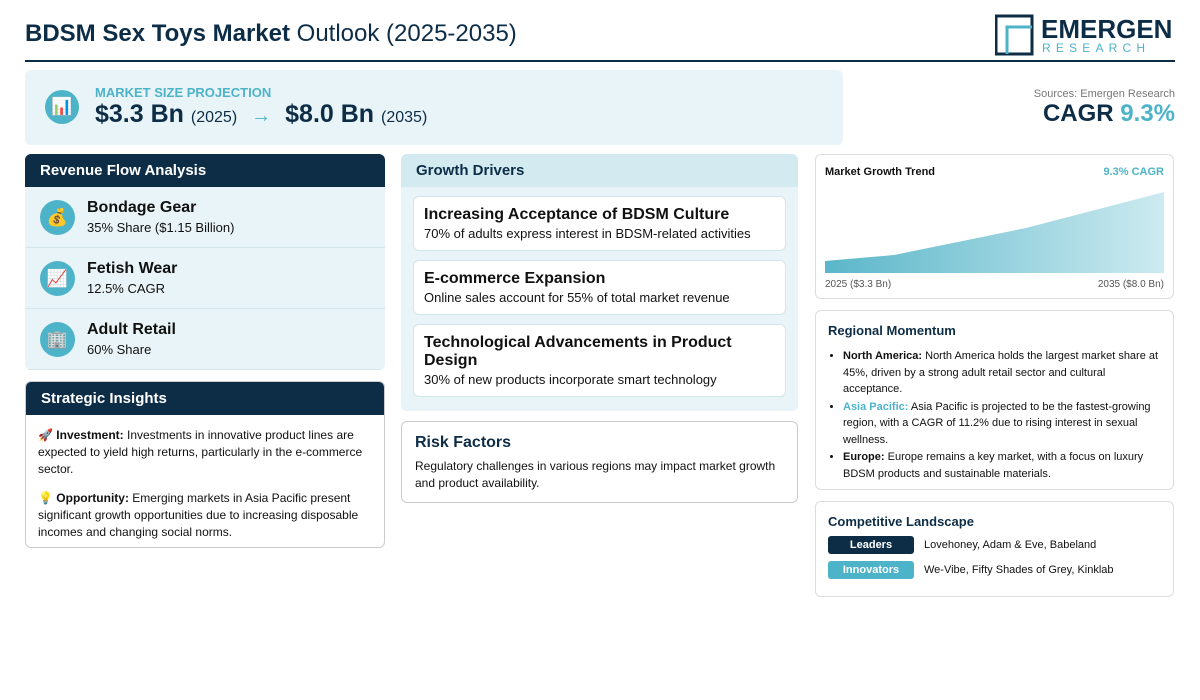 The width and height of the screenshot is (1200, 700). Describe the element at coordinates (892, 330) in the screenshot. I see `regional-title: Regional Momentum` at that location.